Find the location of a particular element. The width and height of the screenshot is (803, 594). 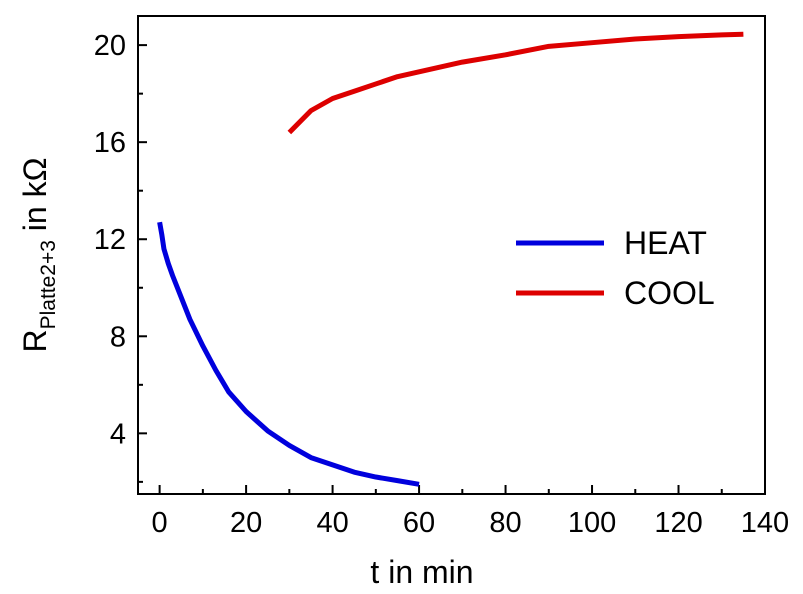

x-tick-label: 140 is located at coordinates (765, 523).